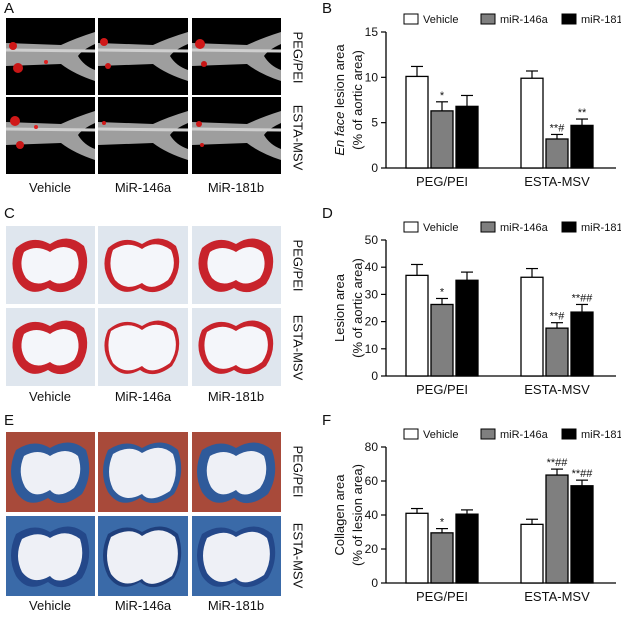  I want to click on aorta-image-estamsv-vehicle, so click(50, 135).